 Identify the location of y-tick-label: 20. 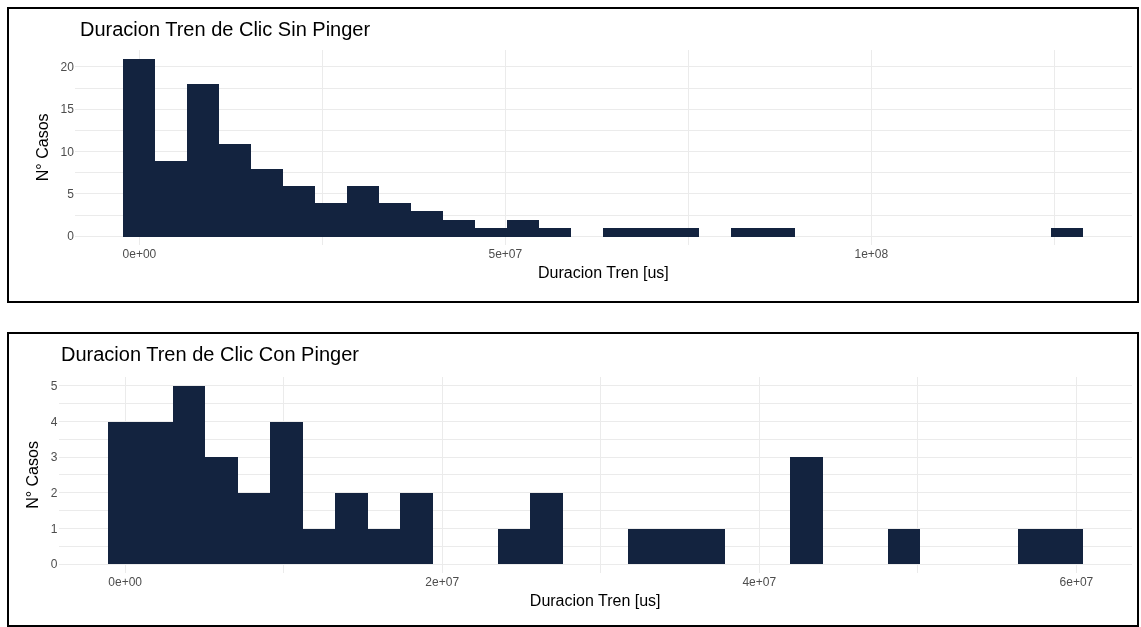
(67, 67).